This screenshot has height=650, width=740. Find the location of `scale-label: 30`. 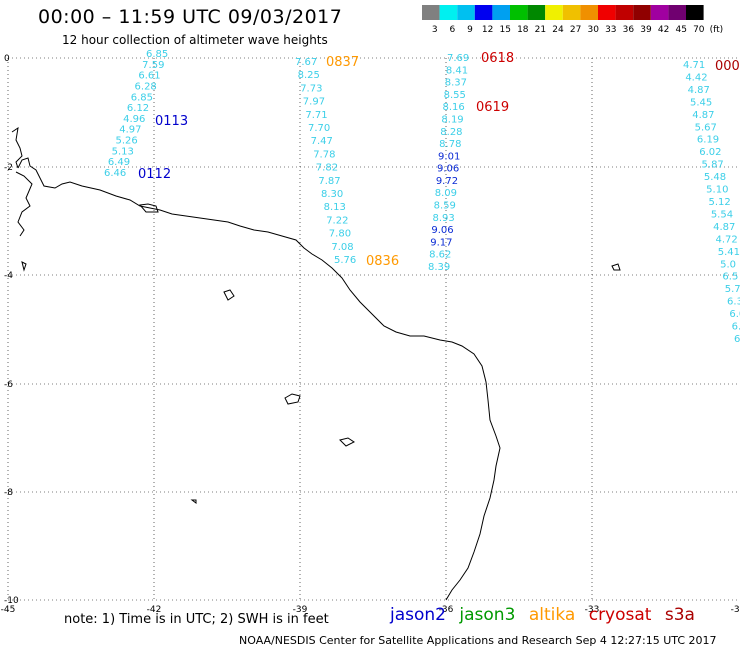

scale-label: 30 is located at coordinates (593, 30).